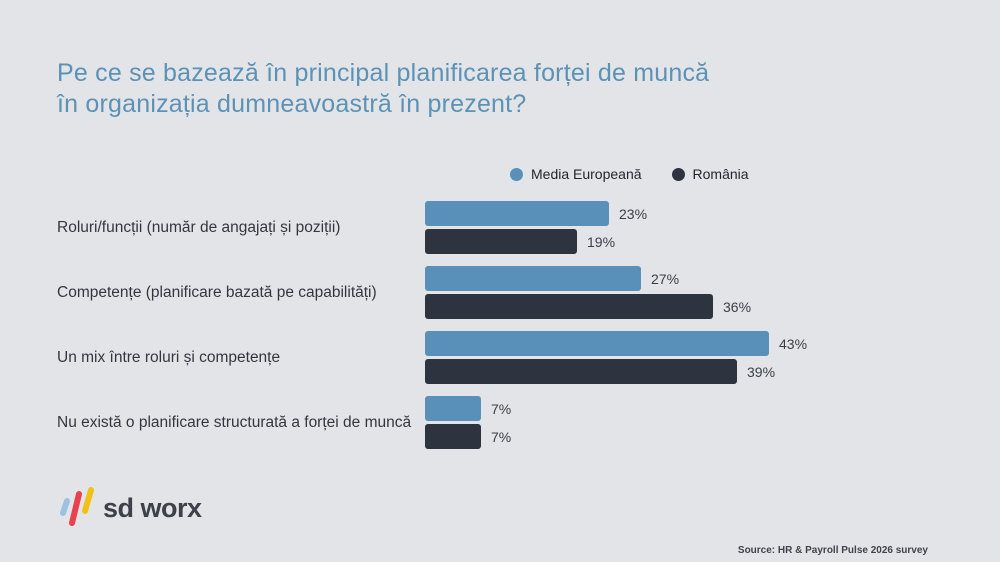 This screenshot has width=1000, height=562. Describe the element at coordinates (152, 507) in the screenshot. I see `sdworx-logo-text: sd worx` at that location.